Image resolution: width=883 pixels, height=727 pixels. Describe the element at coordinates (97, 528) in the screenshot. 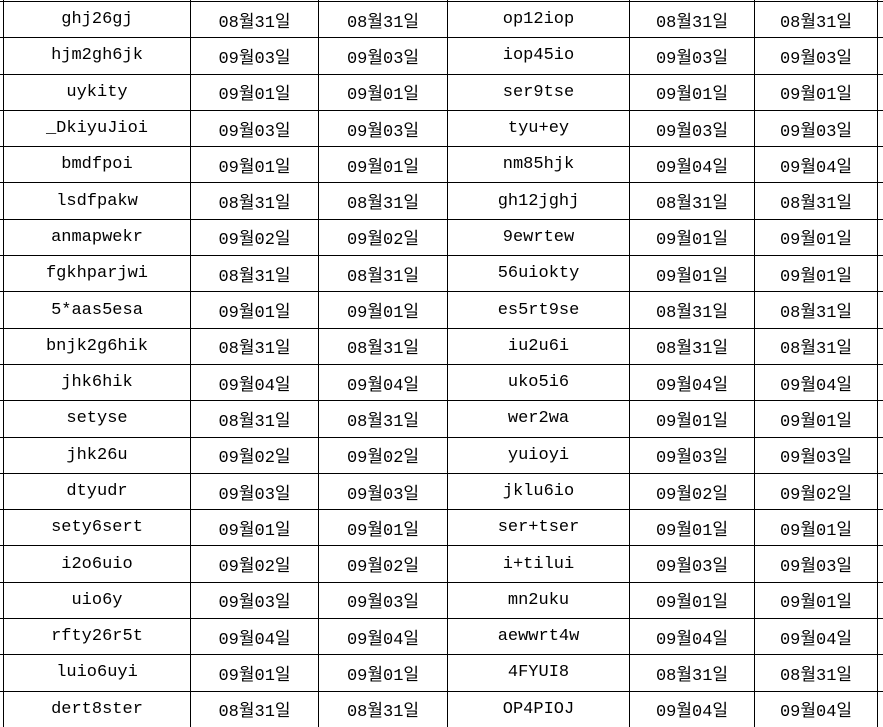

I see `cell-id: sety6sert` at that location.